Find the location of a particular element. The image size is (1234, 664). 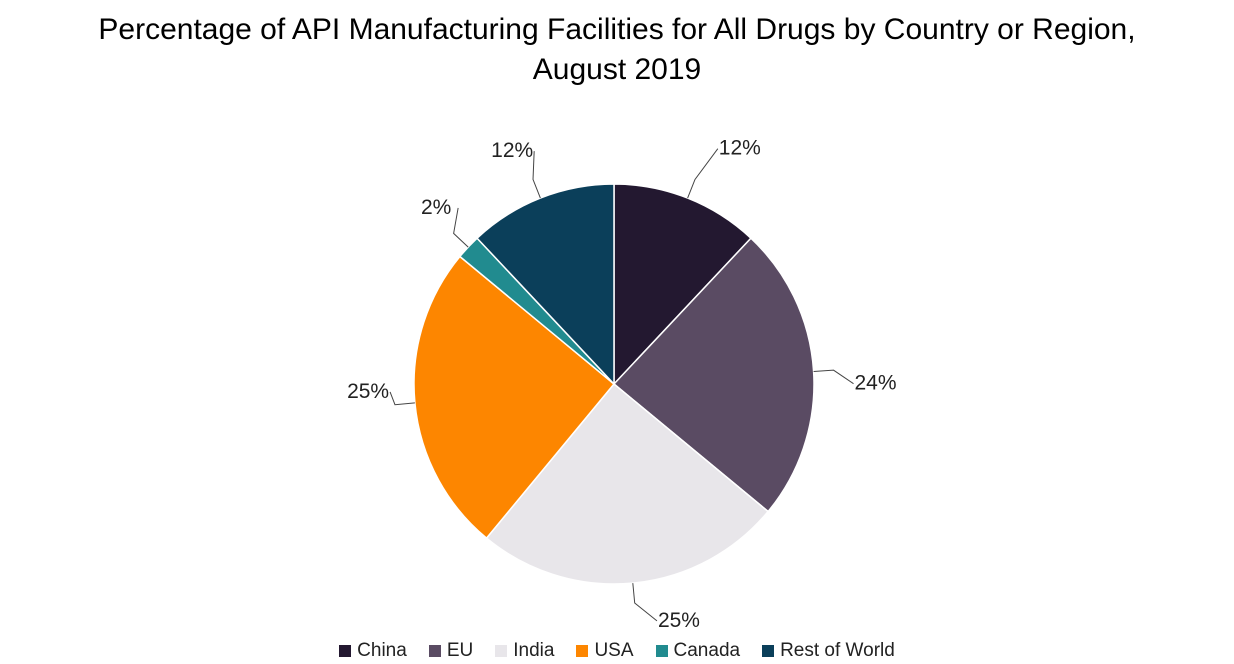

legend-item: Canada is located at coordinates (698, 651).